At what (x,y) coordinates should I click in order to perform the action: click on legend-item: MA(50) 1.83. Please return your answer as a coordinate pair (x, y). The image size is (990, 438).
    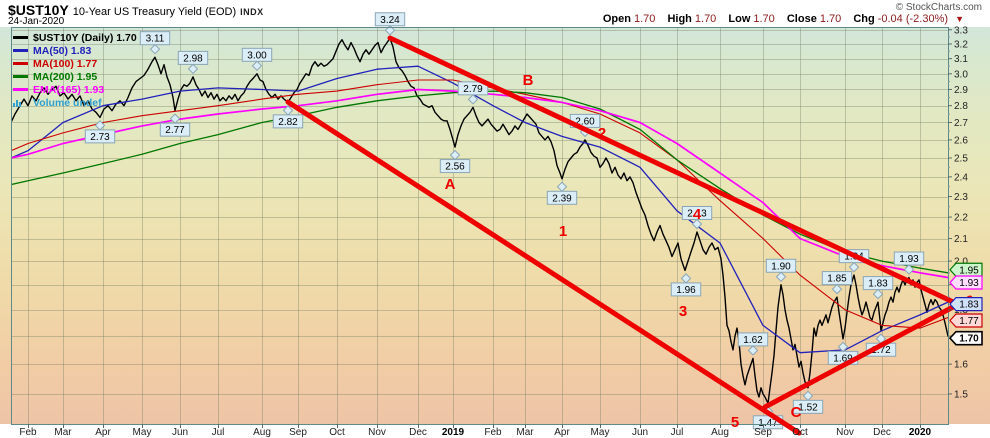
    Looking at the image, I should click on (75, 50).